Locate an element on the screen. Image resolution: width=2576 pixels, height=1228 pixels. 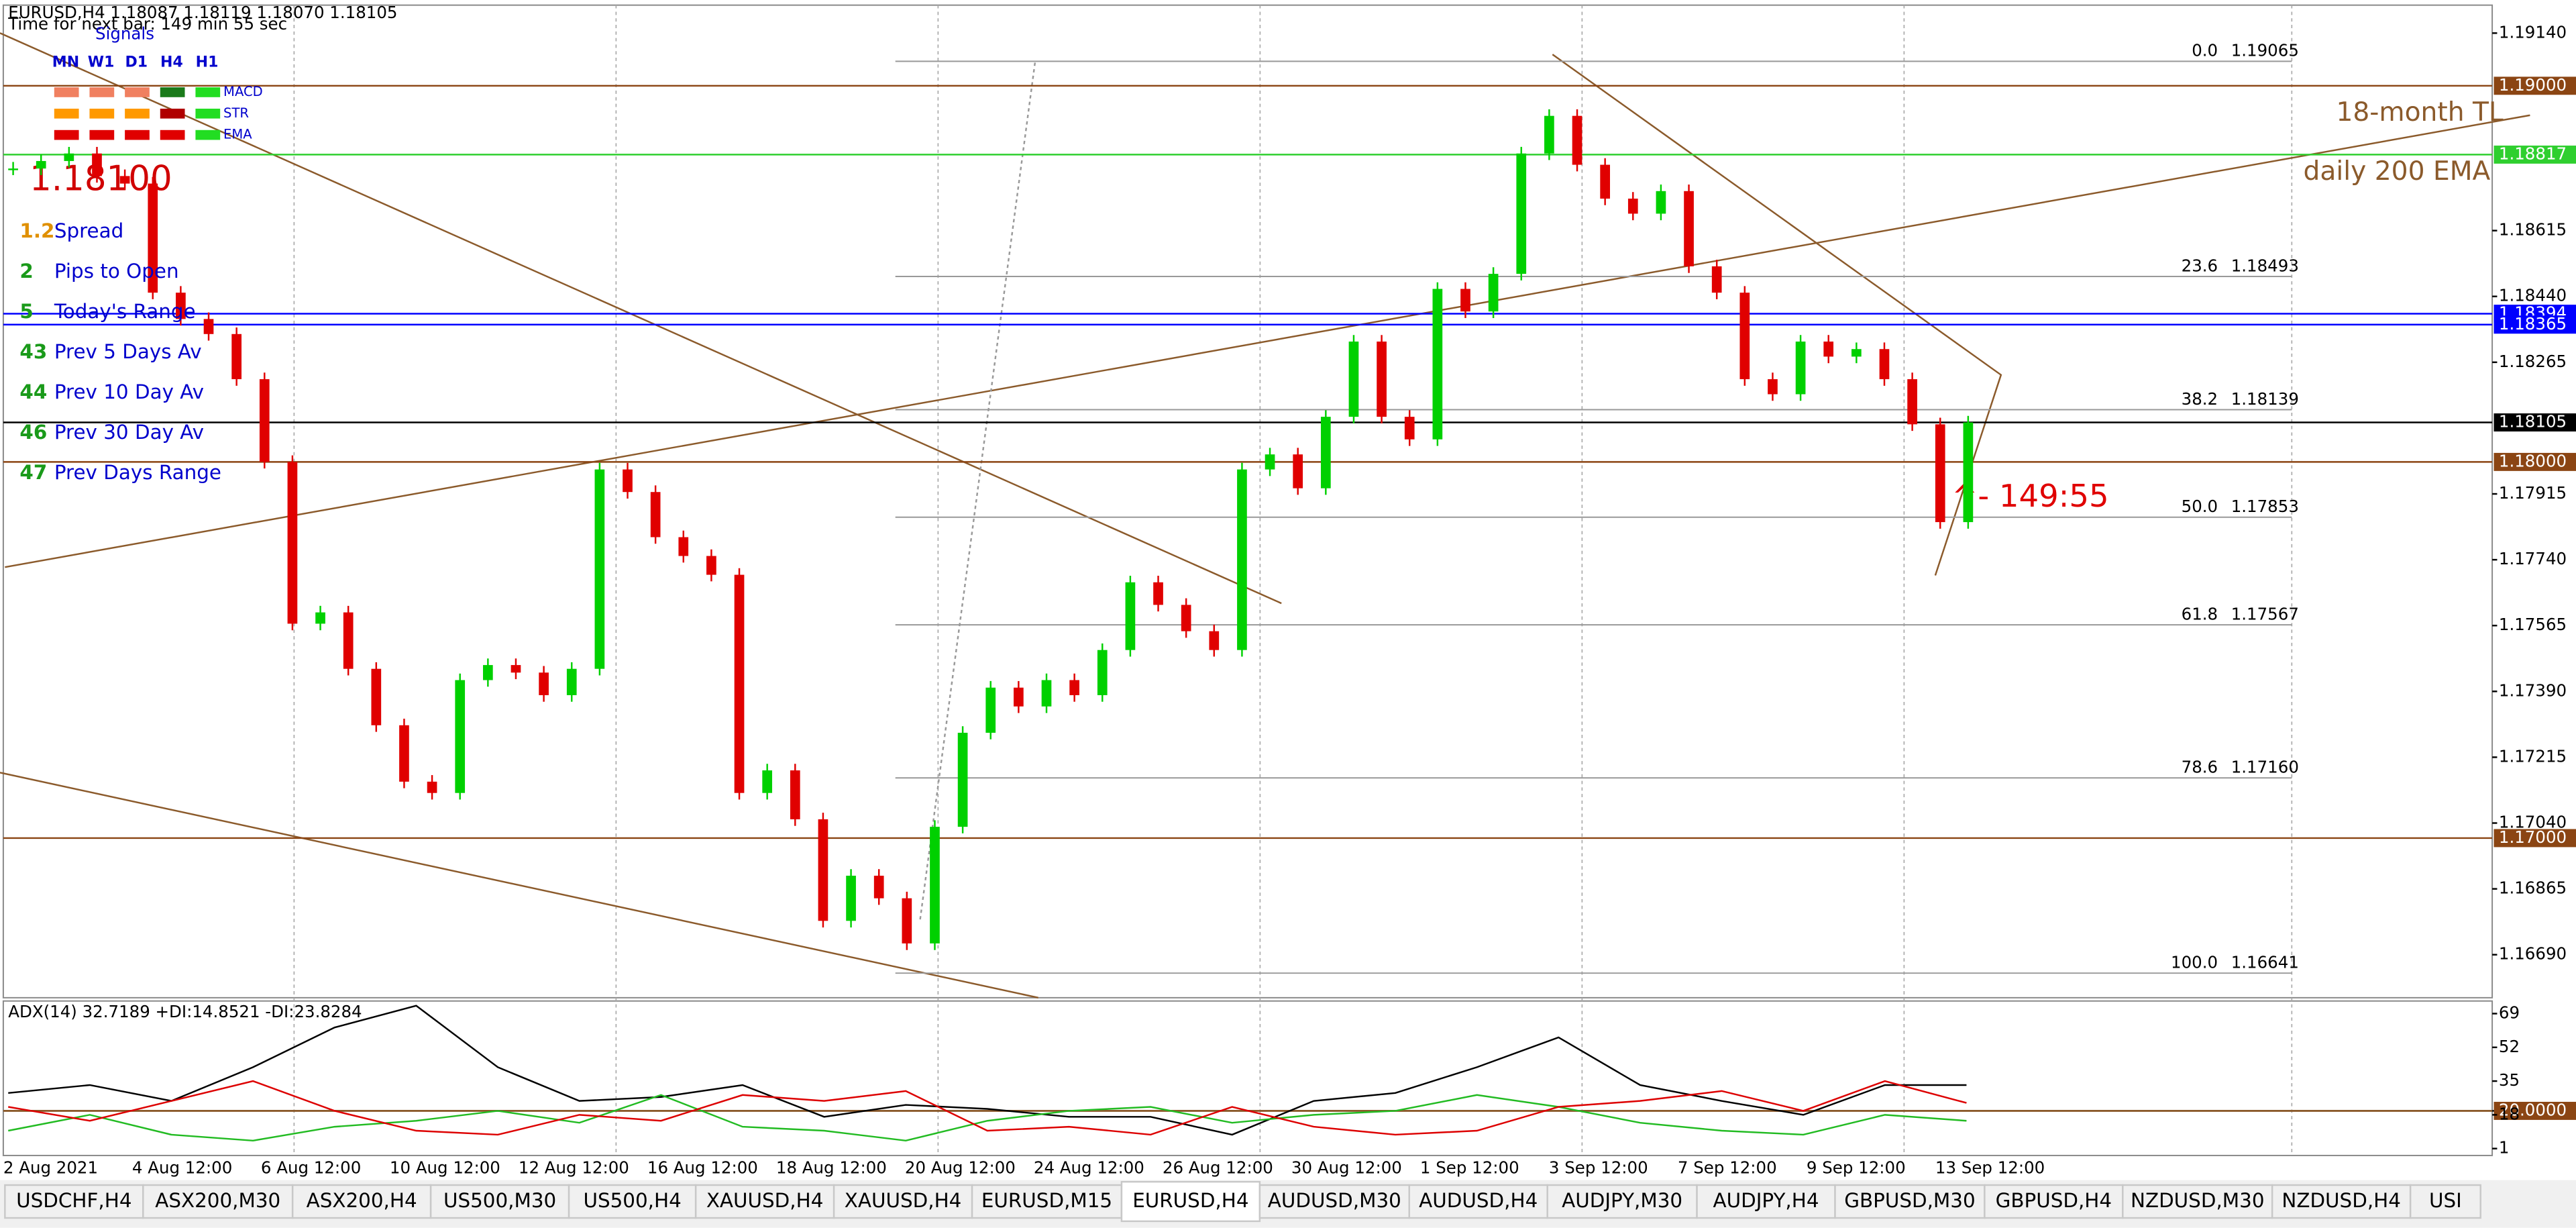
fib-price: 1.18139 is located at coordinates (2265, 399).